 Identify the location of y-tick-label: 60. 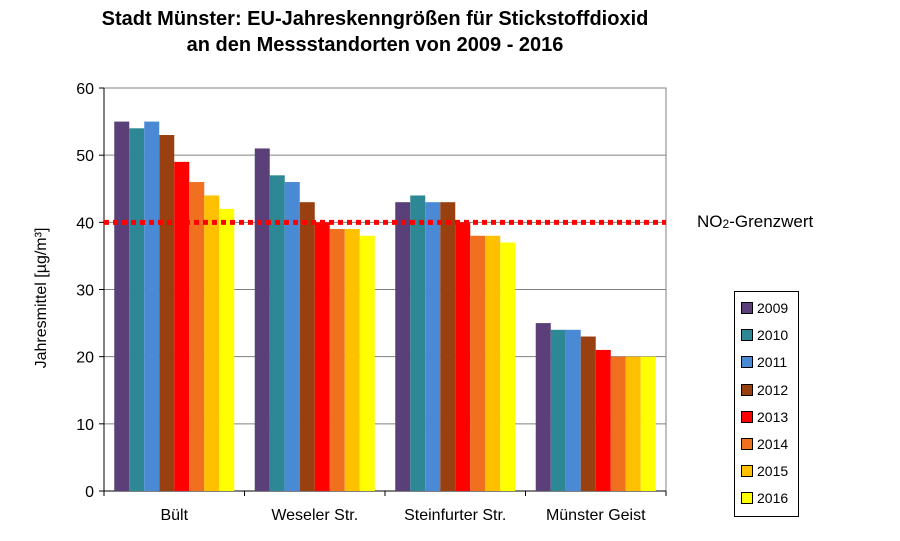
(85, 89).